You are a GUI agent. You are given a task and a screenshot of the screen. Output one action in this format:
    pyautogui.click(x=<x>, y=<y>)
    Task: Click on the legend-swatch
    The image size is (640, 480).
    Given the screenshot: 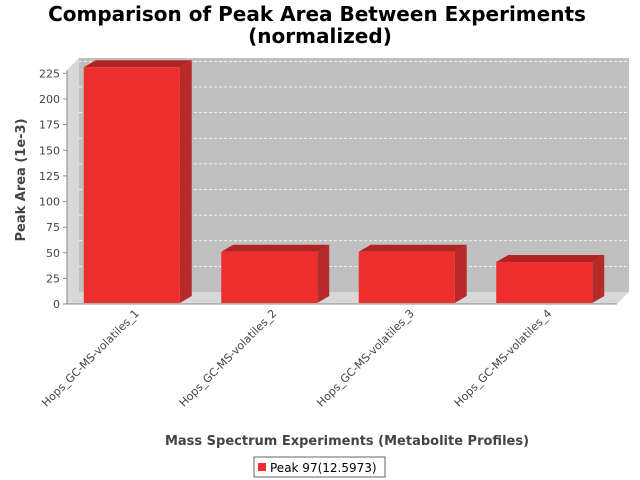 What is the action you would take?
    pyautogui.click(x=262, y=467)
    